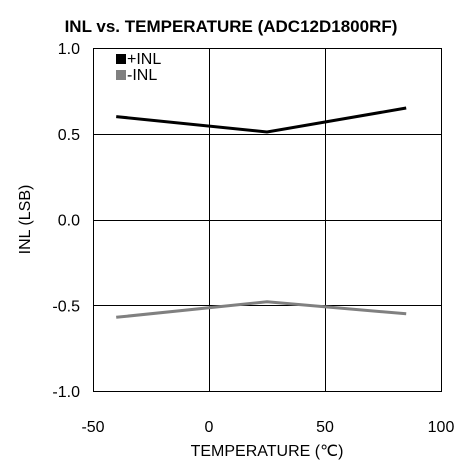 The width and height of the screenshot is (462, 464). I want to click on y-tick-label: 0.0, so click(69, 221).